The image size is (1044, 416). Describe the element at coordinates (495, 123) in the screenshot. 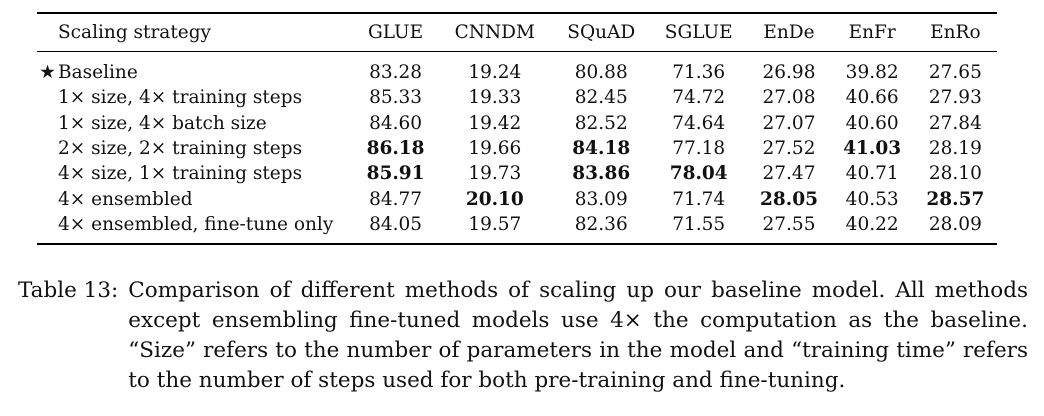

I see `table-cell: 19.42` at that location.